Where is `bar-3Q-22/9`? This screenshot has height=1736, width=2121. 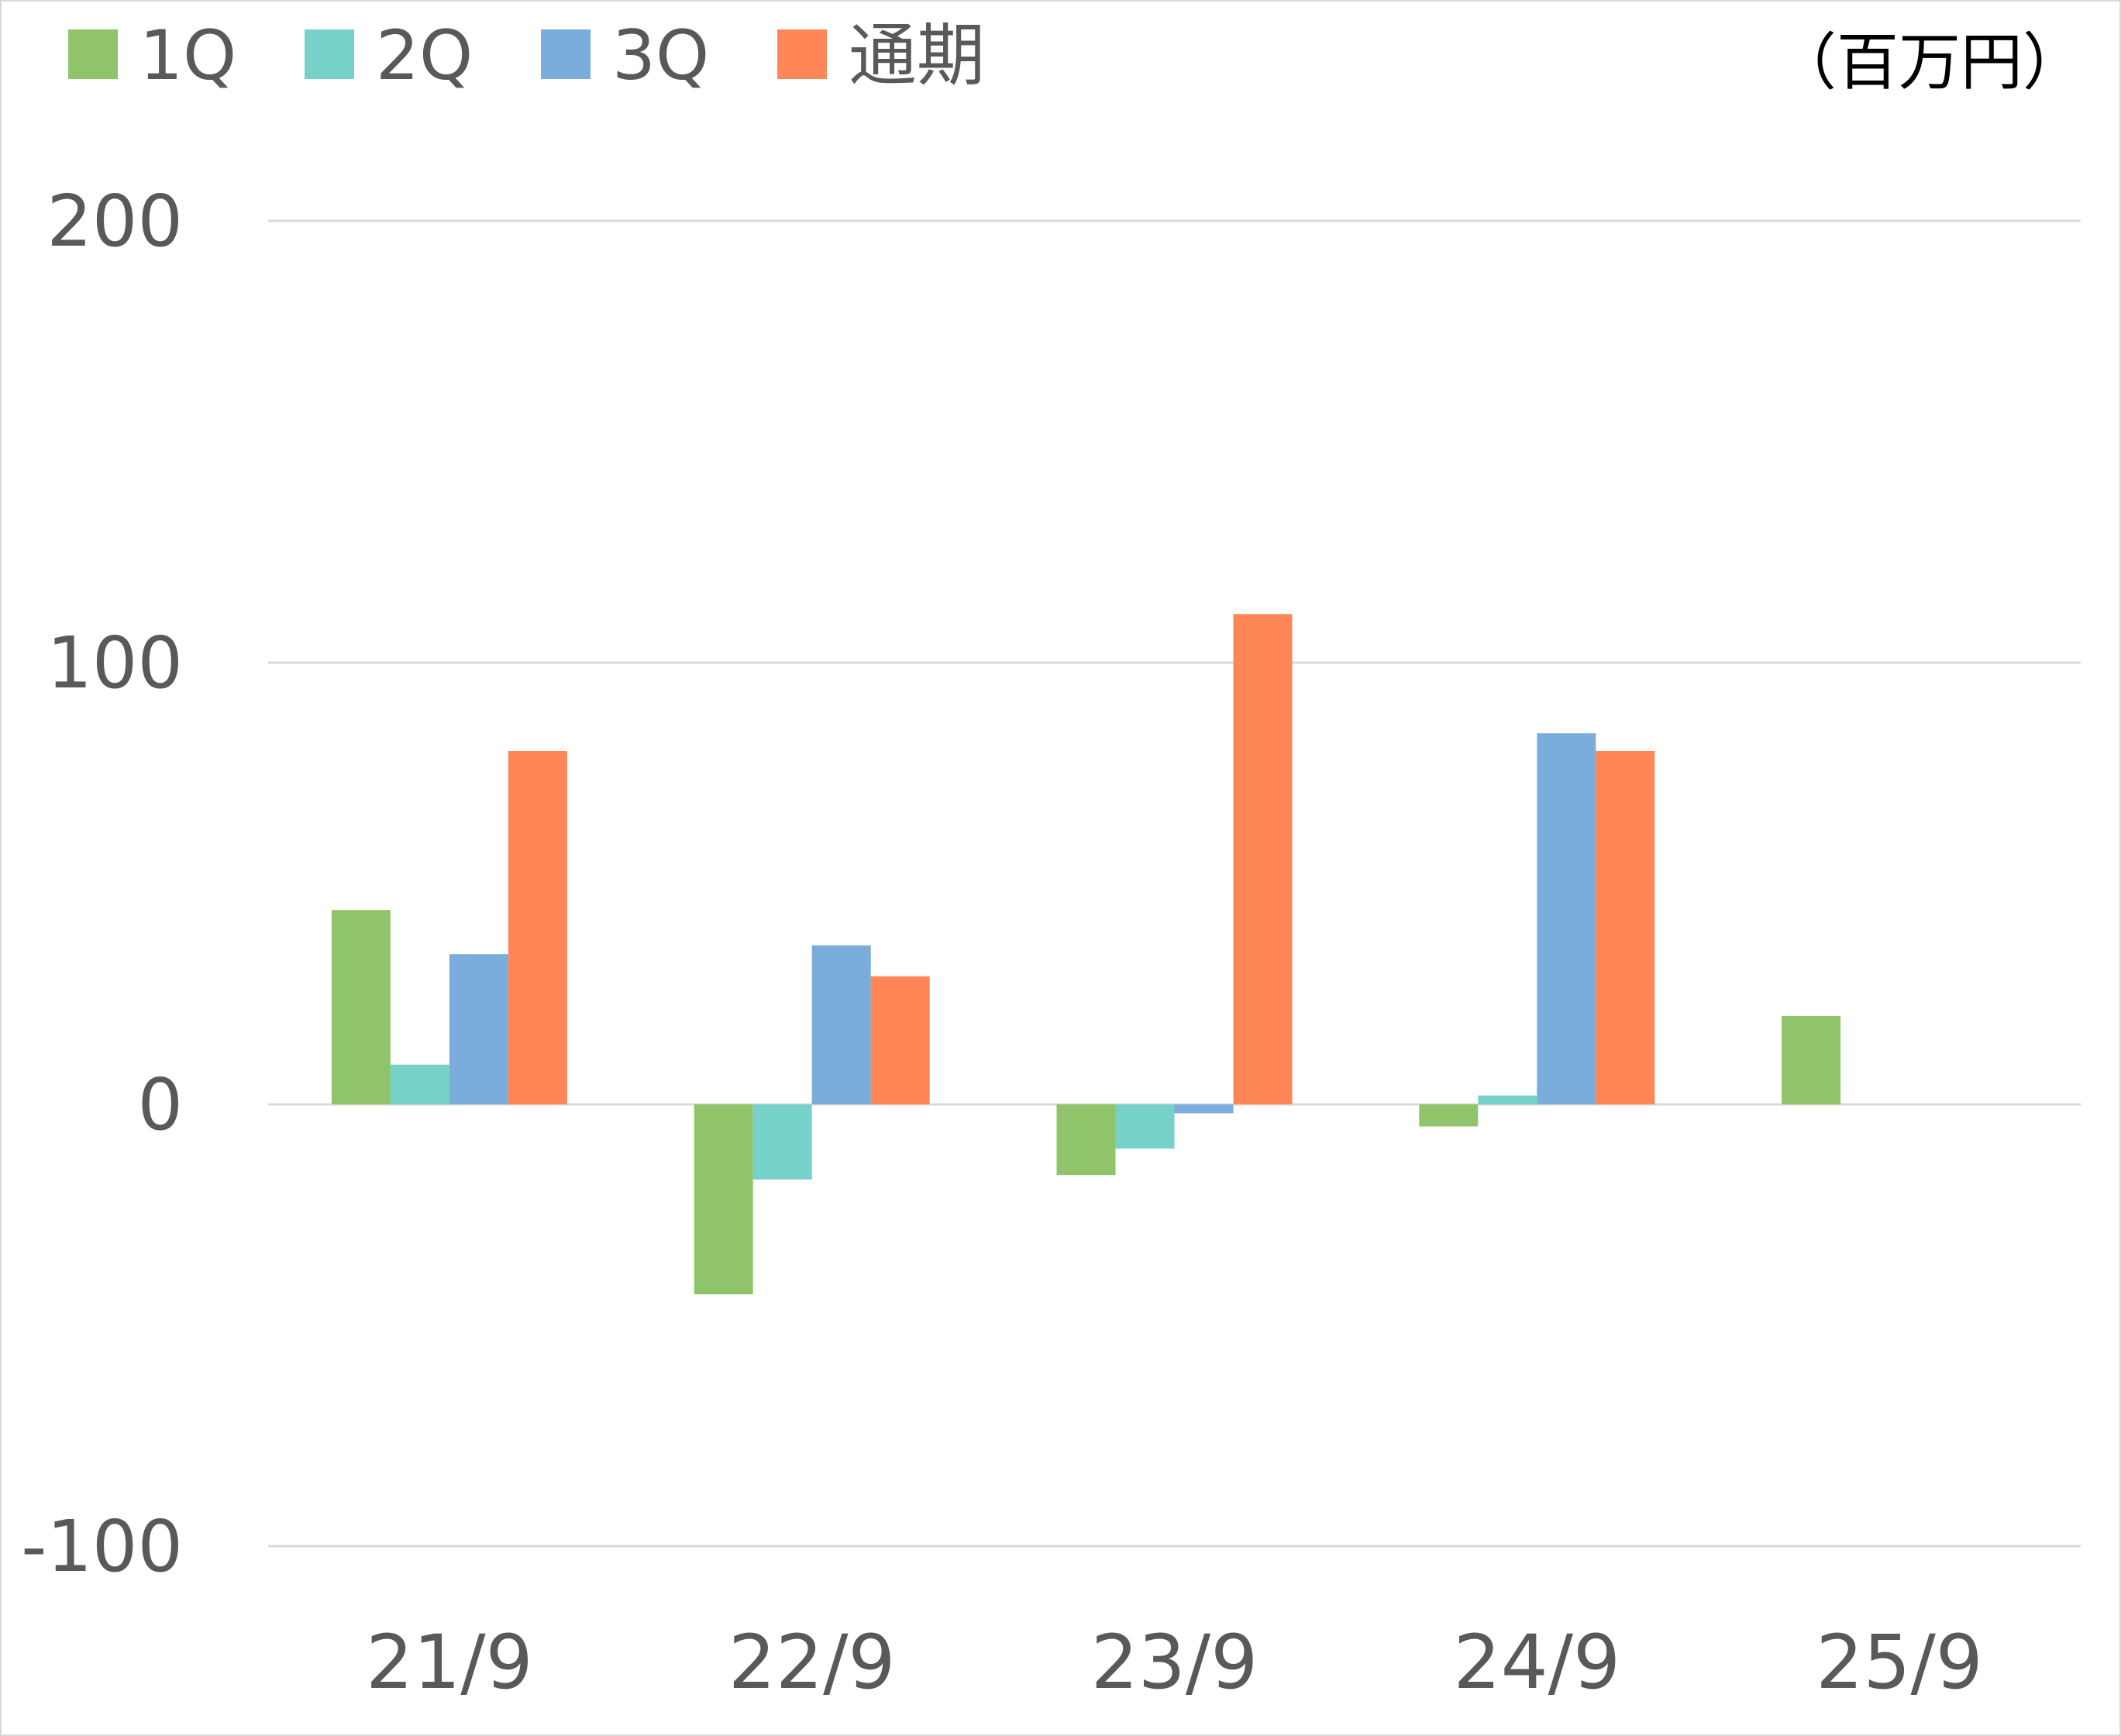
bar-3Q-22/9 is located at coordinates (841, 1024).